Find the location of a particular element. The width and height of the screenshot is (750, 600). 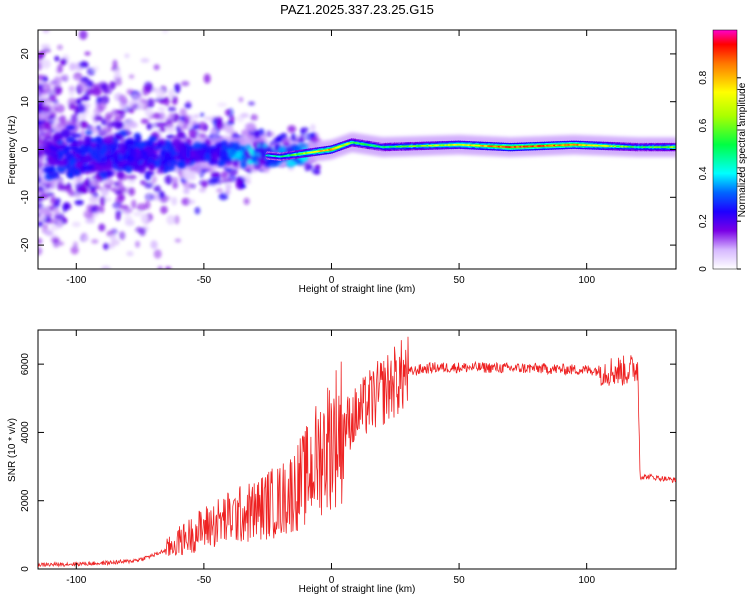

spectrogram-ytick-label: 0 is located at coordinates (25, 149).